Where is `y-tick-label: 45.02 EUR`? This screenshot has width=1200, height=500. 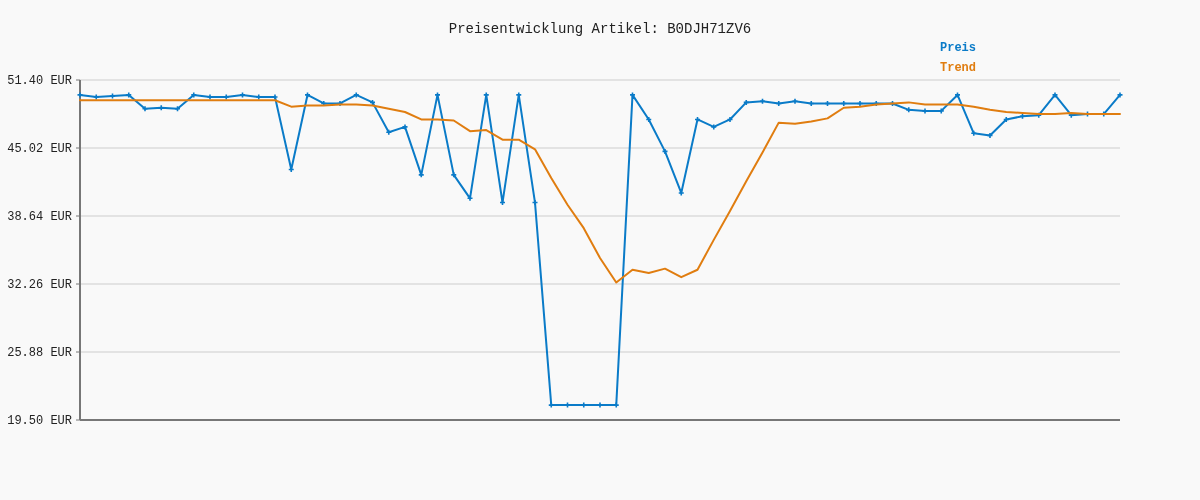
y-tick-label: 45.02 EUR is located at coordinates (39, 149).